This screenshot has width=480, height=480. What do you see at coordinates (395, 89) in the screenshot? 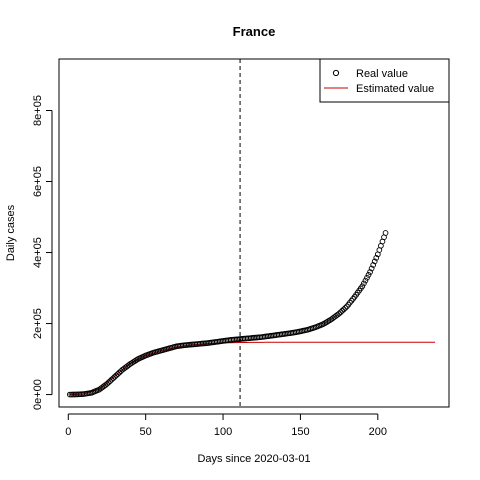
I see `legend-label-estimated: Estimated value` at bounding box center [395, 89].